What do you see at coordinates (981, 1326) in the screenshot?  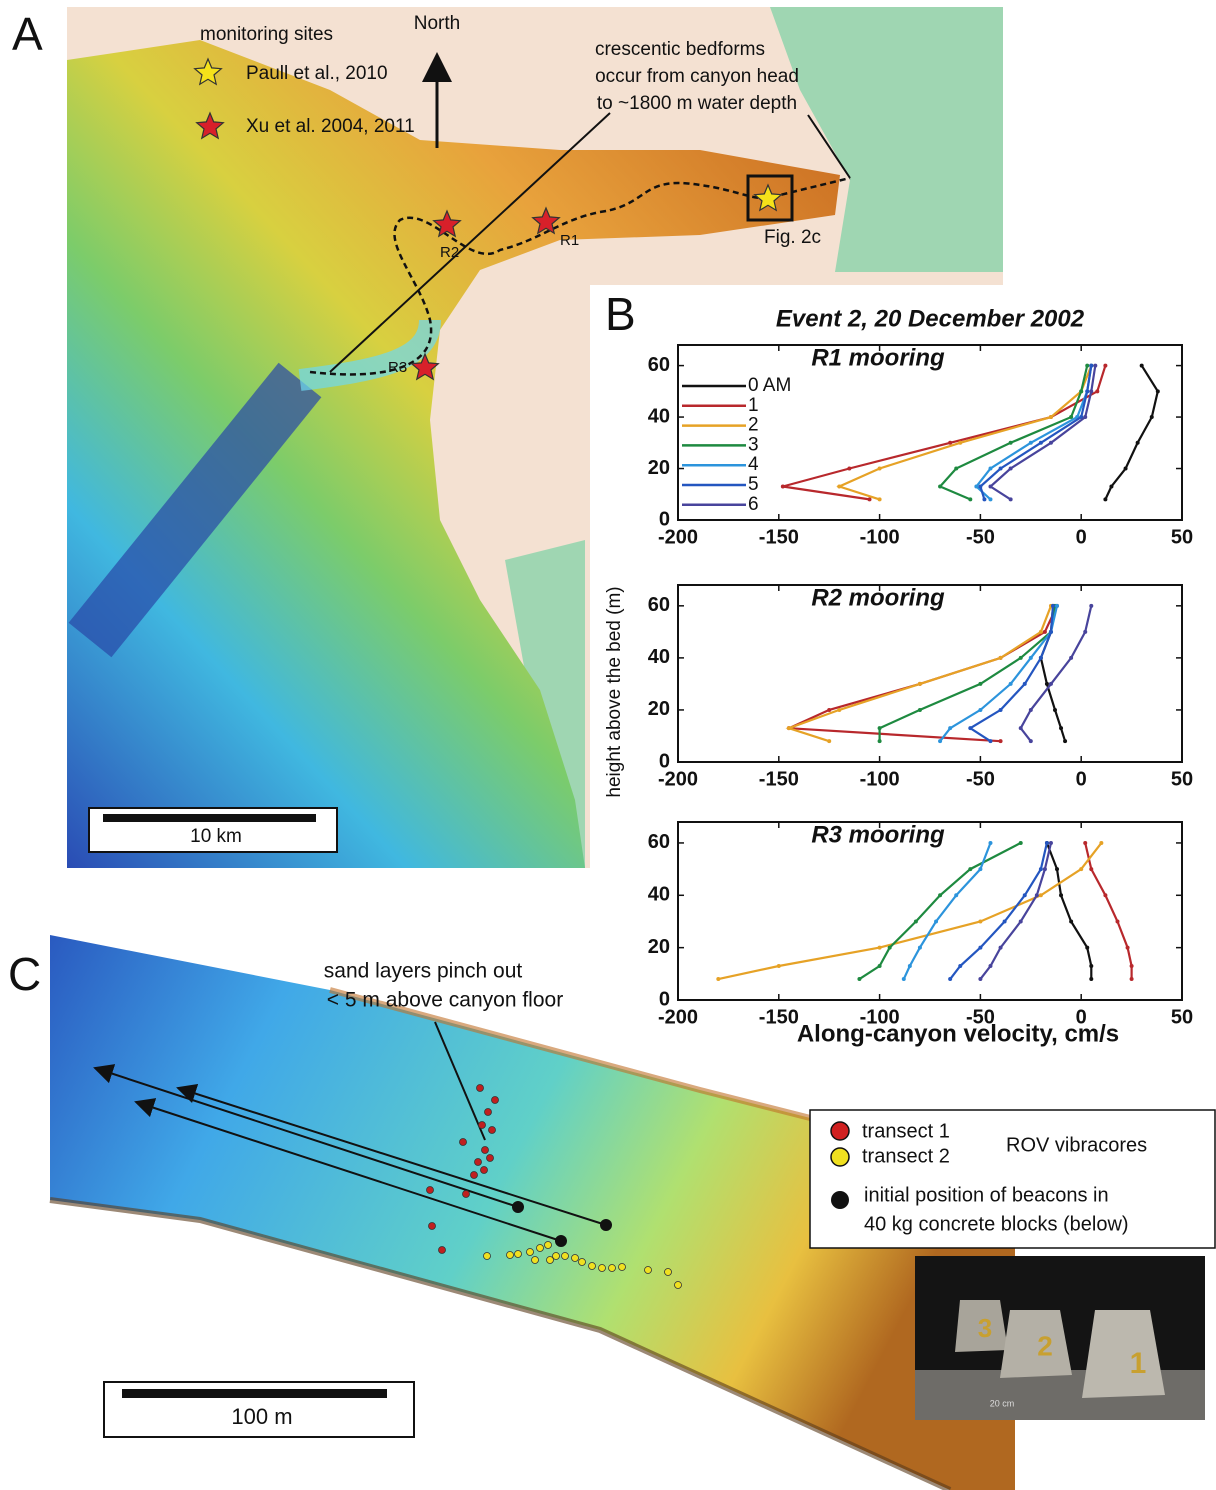 I see `block` at bounding box center [981, 1326].